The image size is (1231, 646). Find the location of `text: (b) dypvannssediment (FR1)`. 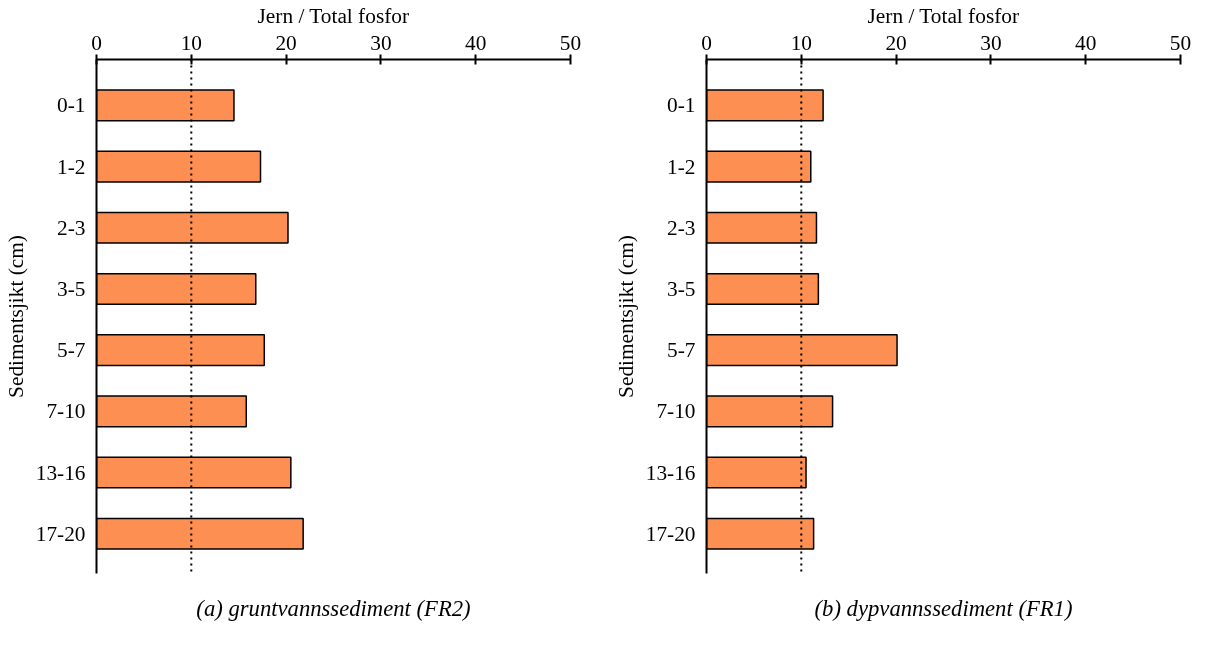

text: (b) dypvannssediment (FR1) is located at coordinates (943, 608).